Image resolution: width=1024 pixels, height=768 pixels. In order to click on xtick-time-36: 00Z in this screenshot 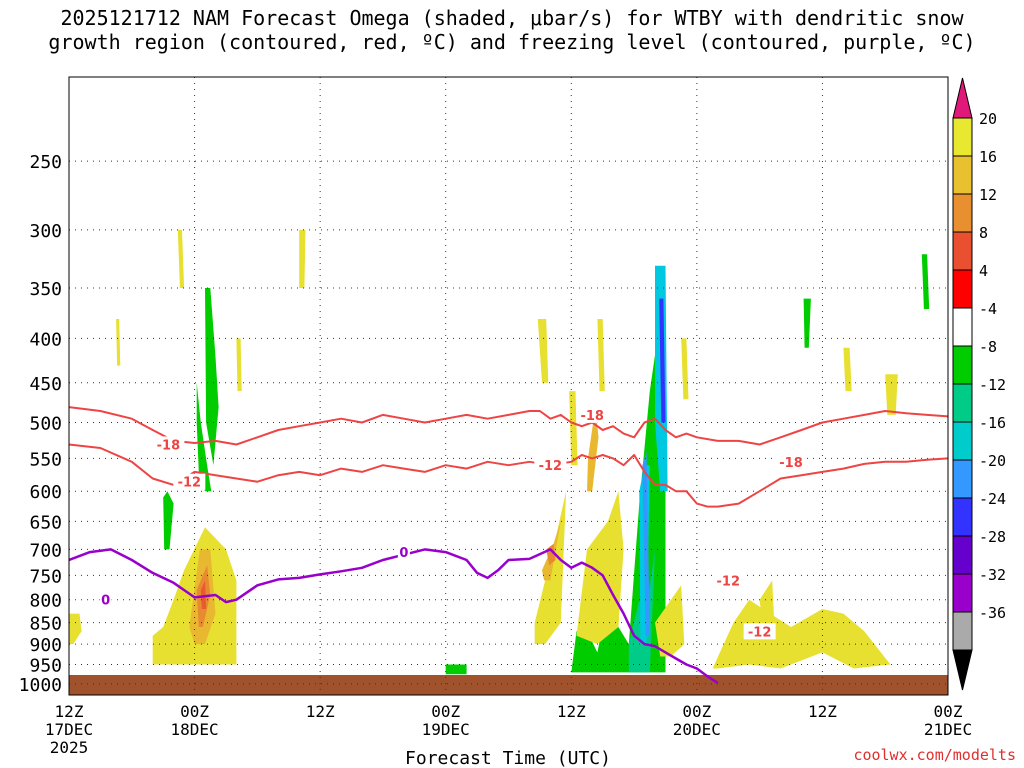, I will do `click(445, 711)`.